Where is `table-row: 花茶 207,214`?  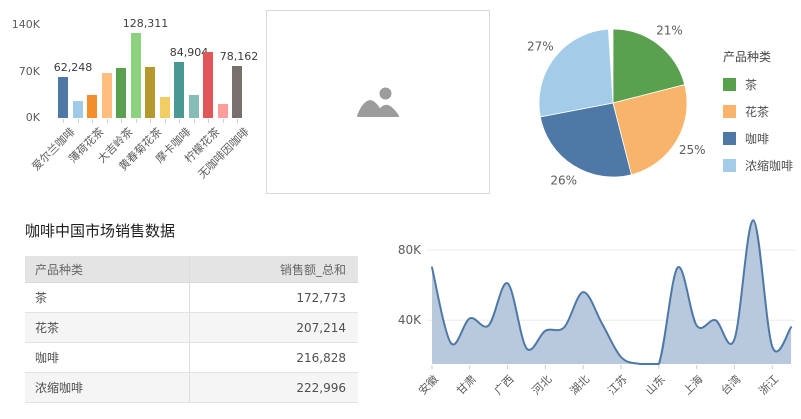
table-row: 花茶 207,214 is located at coordinates (191, 328).